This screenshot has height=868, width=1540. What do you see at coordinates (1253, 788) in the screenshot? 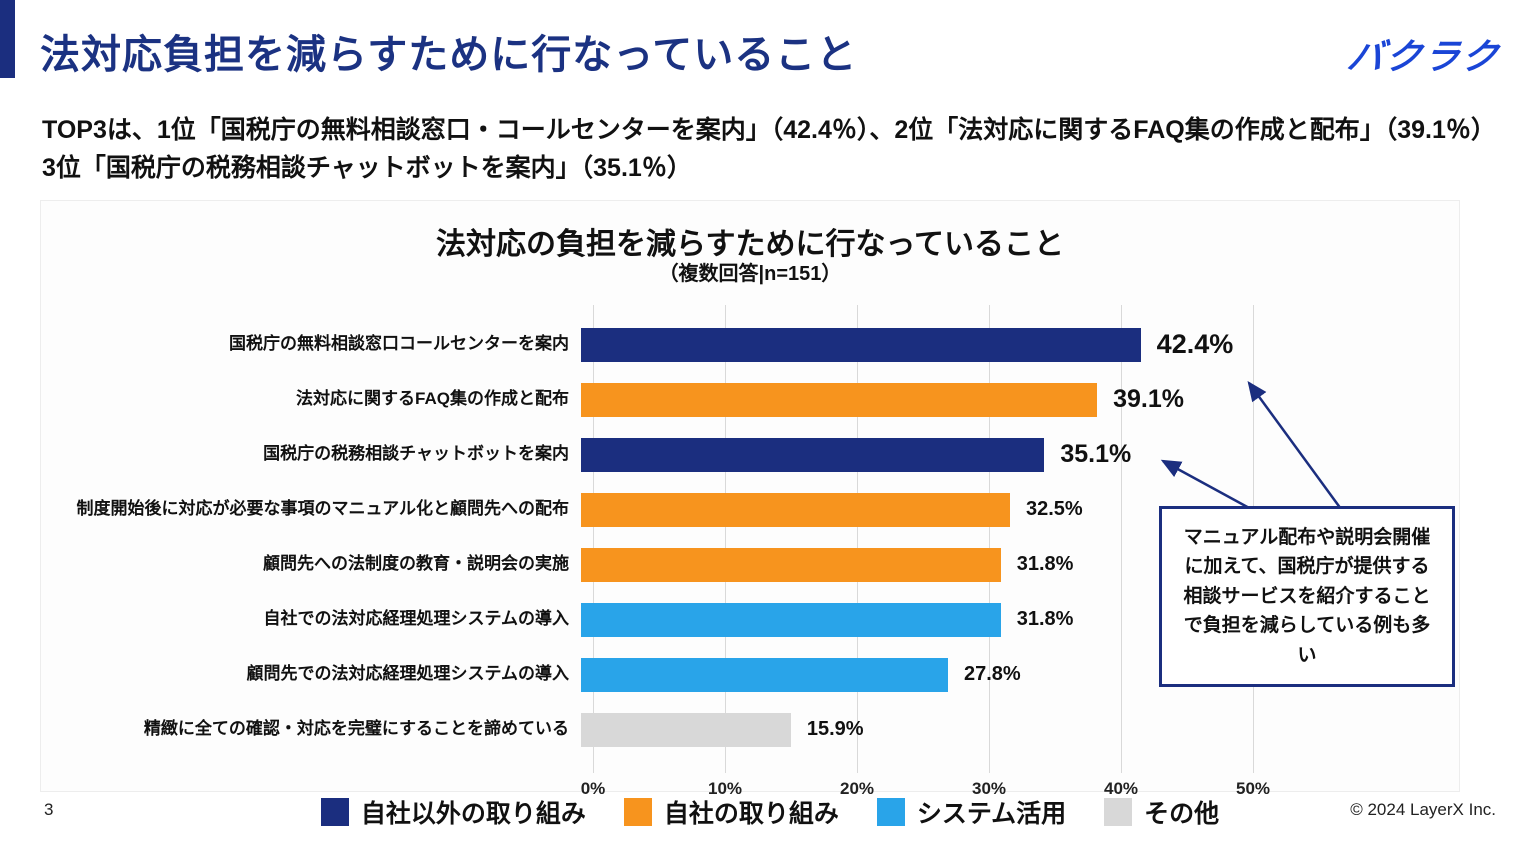
I see `x-tick-label: 50%` at bounding box center [1253, 788].